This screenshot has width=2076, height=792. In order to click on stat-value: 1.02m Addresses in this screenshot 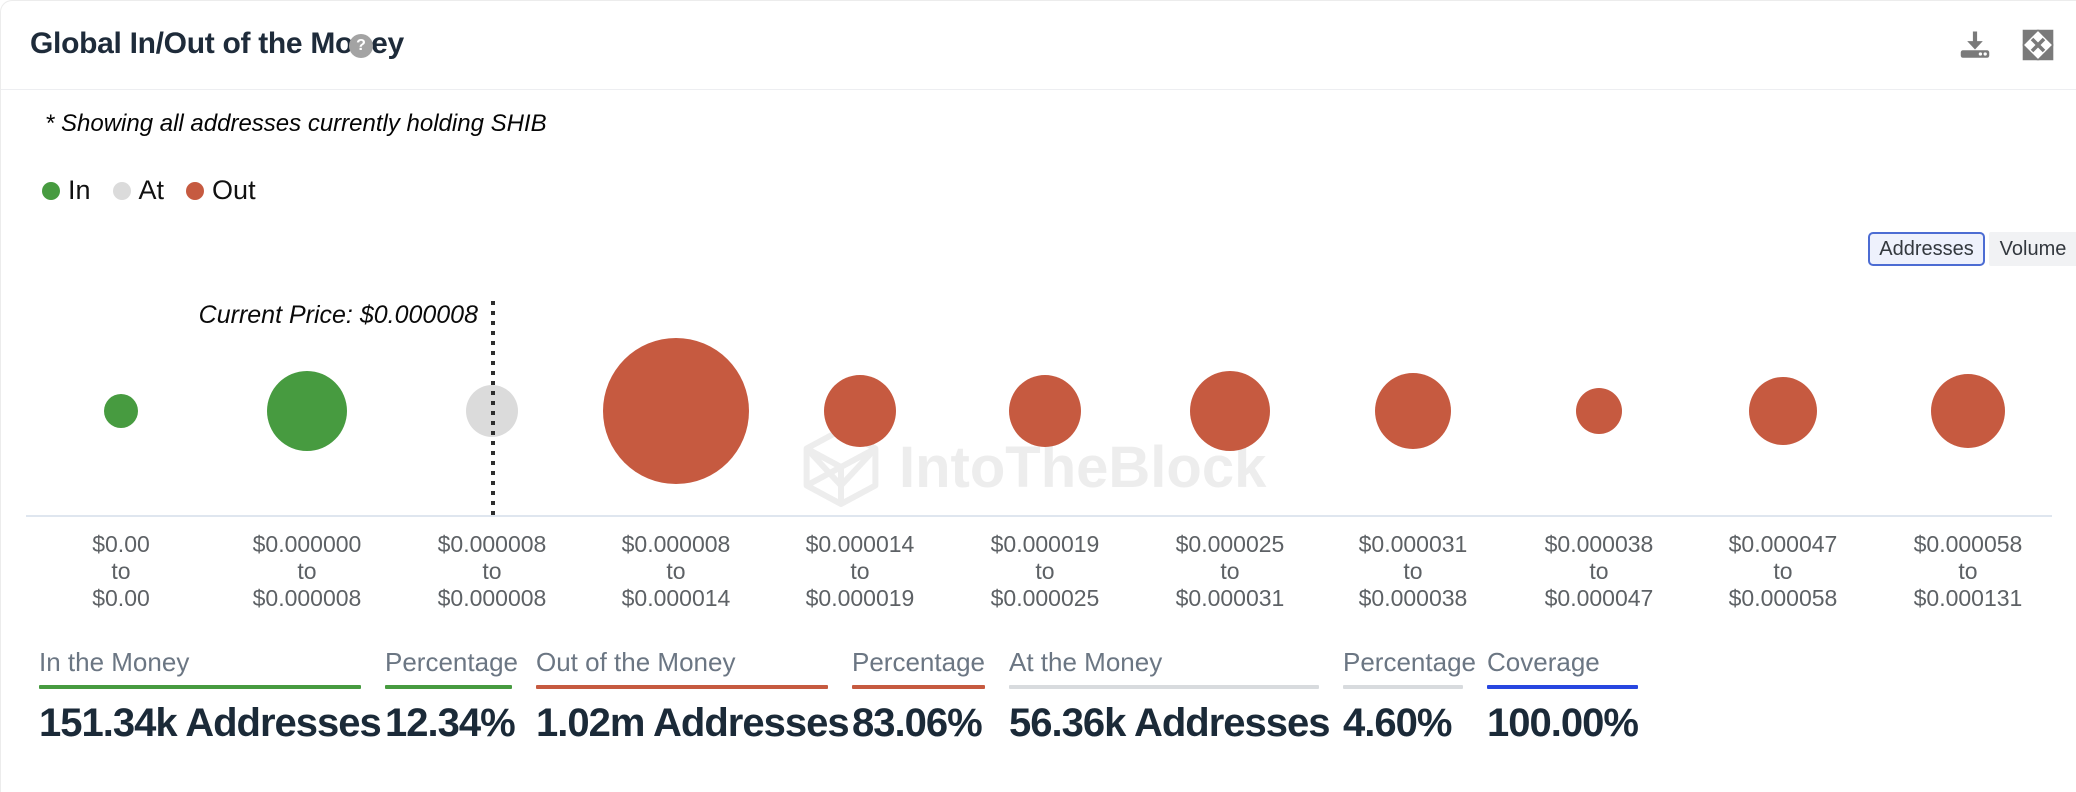, I will do `click(693, 723)`.